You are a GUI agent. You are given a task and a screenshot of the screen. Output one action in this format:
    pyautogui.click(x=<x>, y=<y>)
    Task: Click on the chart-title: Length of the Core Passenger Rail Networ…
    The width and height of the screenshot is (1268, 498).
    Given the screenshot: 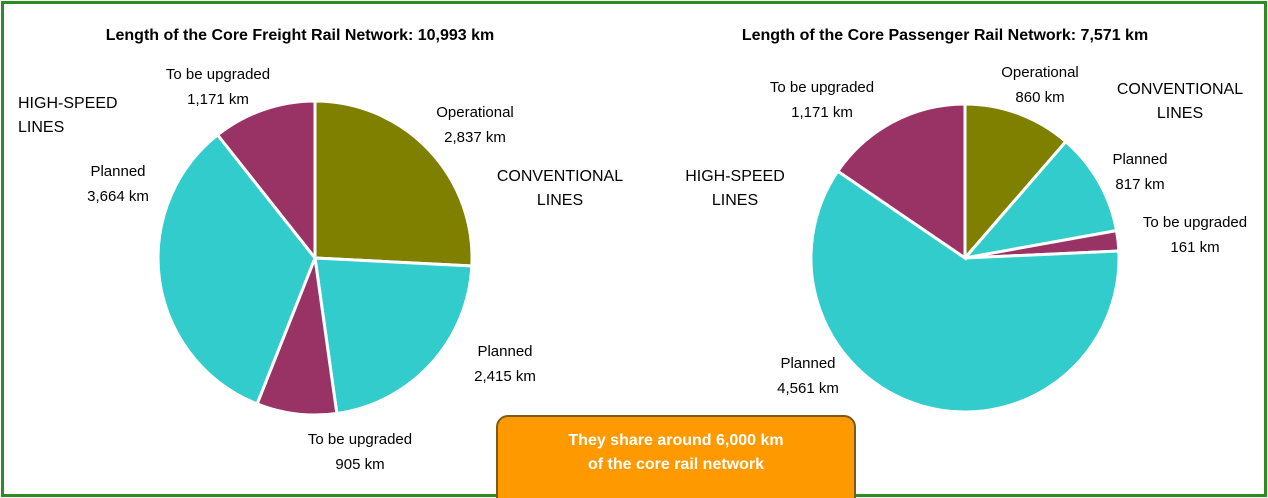 What is the action you would take?
    pyautogui.click(x=945, y=35)
    